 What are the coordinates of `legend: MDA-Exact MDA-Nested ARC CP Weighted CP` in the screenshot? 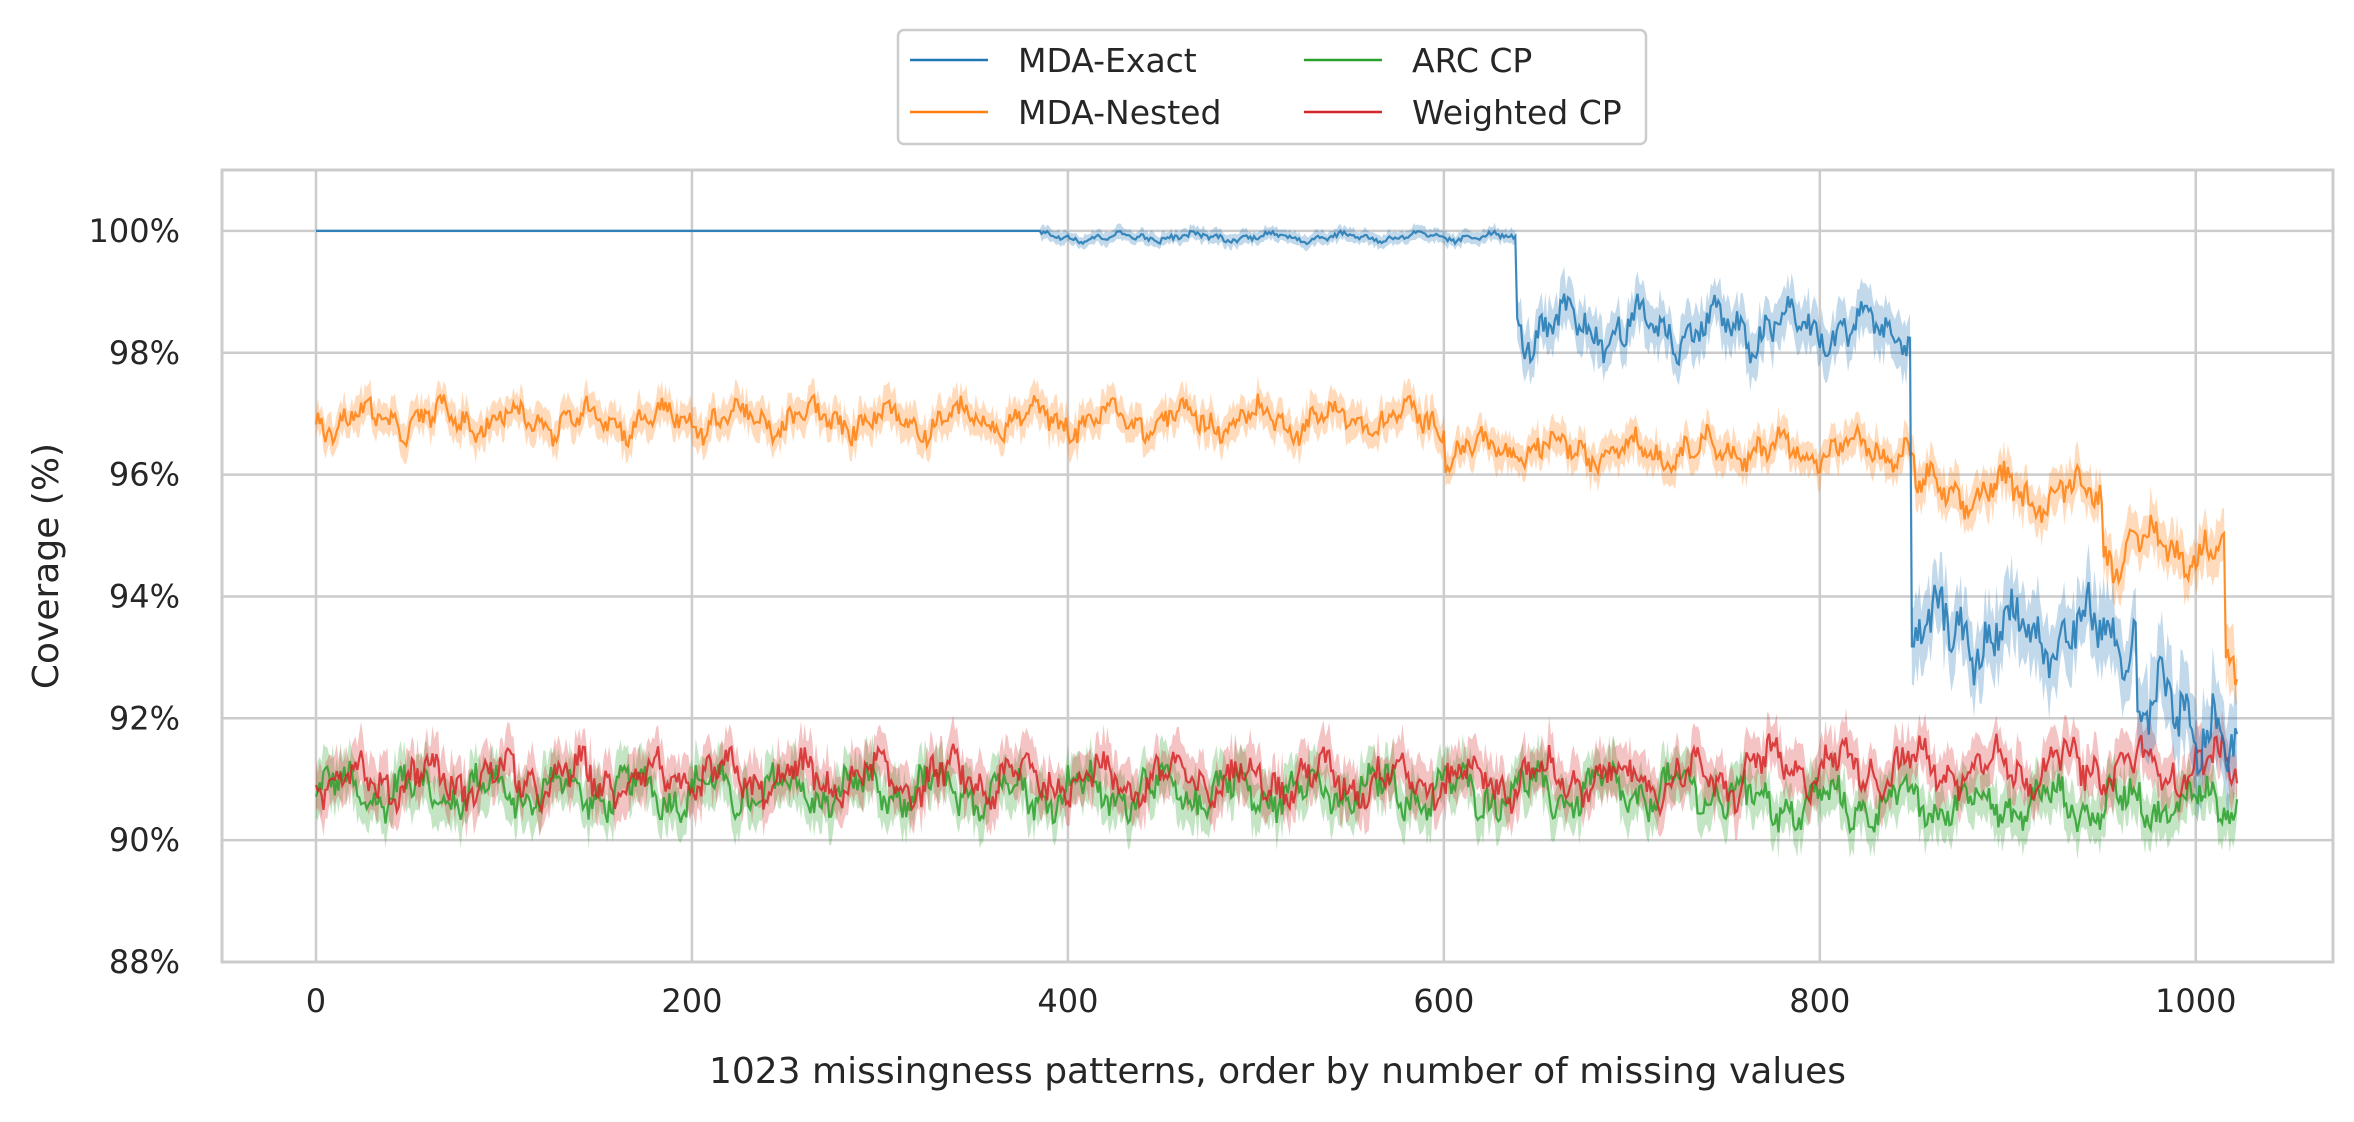 It's located at (1272, 87).